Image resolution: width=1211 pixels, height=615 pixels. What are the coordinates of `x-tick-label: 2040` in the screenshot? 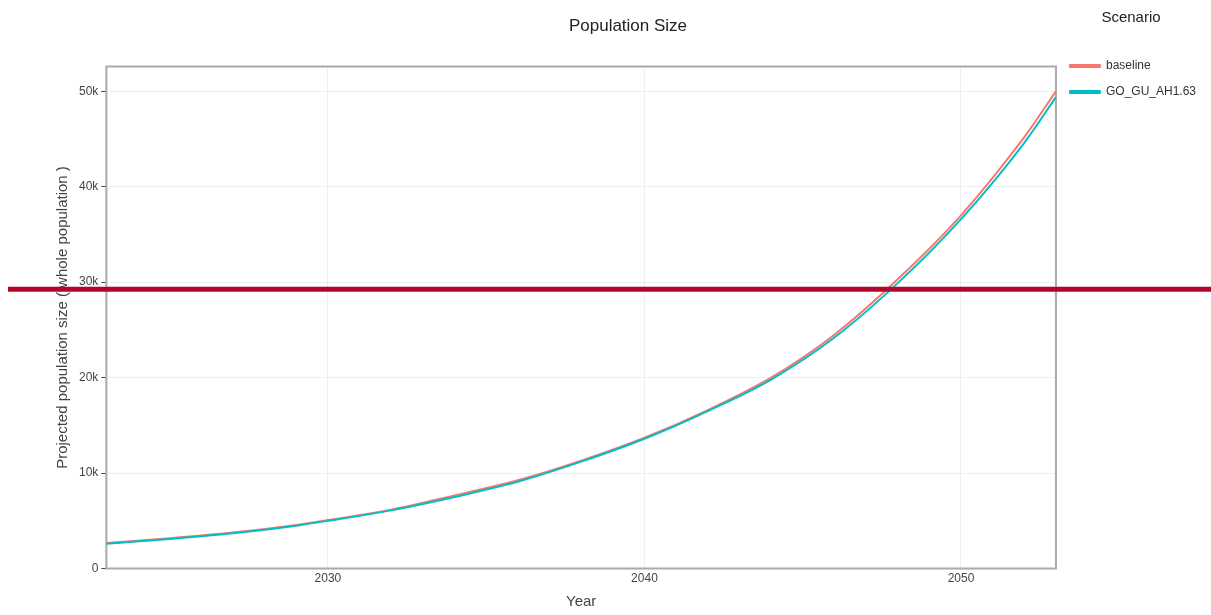 It's located at (645, 578).